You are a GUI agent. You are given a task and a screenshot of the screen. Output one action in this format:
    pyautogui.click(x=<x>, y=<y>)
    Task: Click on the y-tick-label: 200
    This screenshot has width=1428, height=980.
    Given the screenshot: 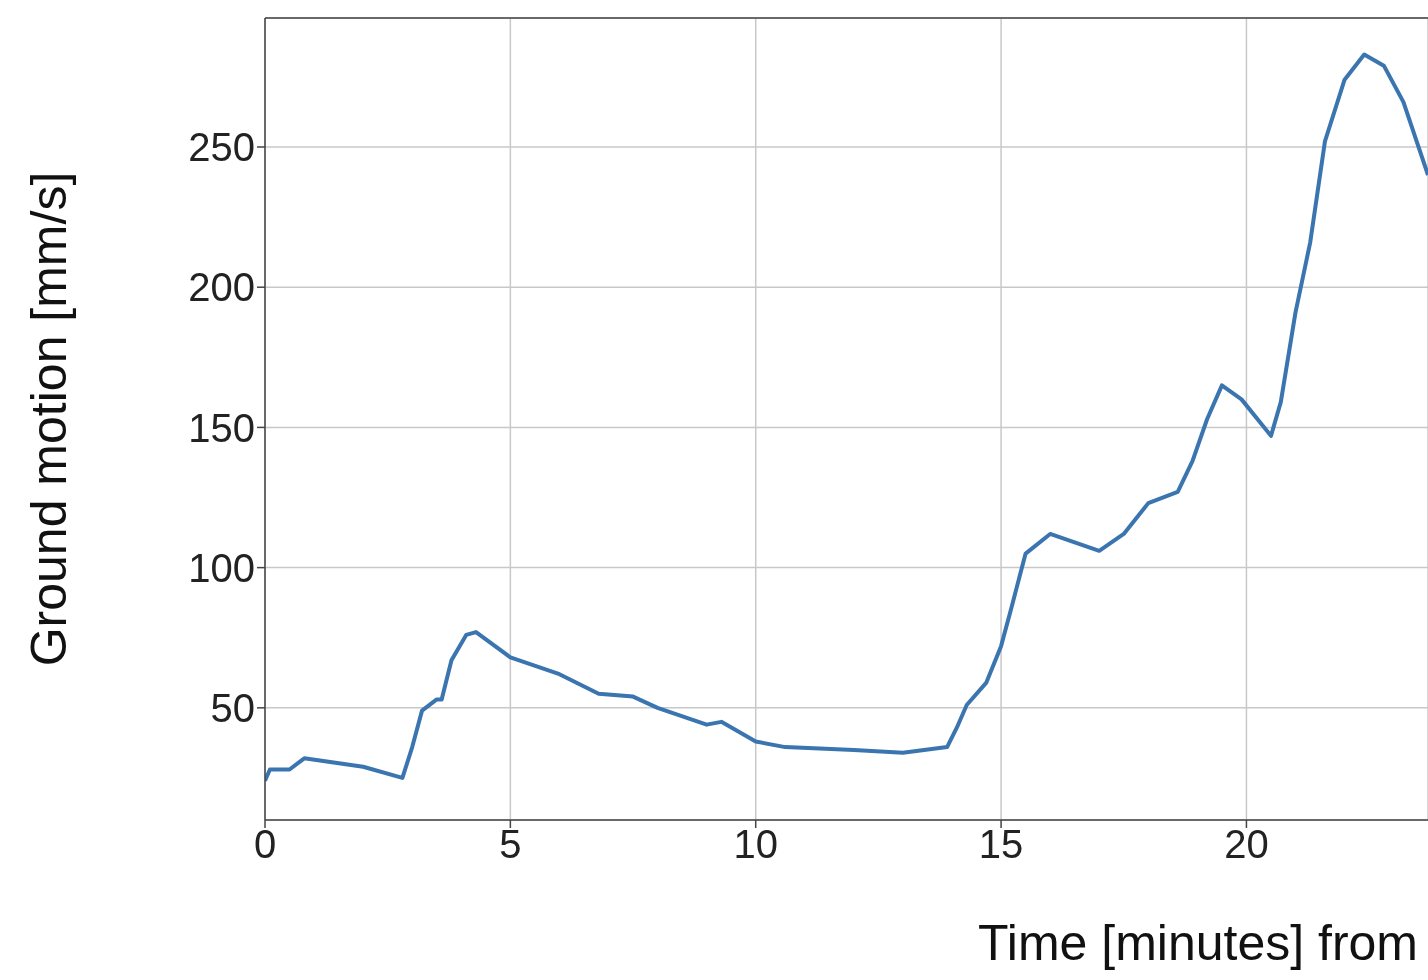 What is the action you would take?
    pyautogui.click(x=221, y=287)
    